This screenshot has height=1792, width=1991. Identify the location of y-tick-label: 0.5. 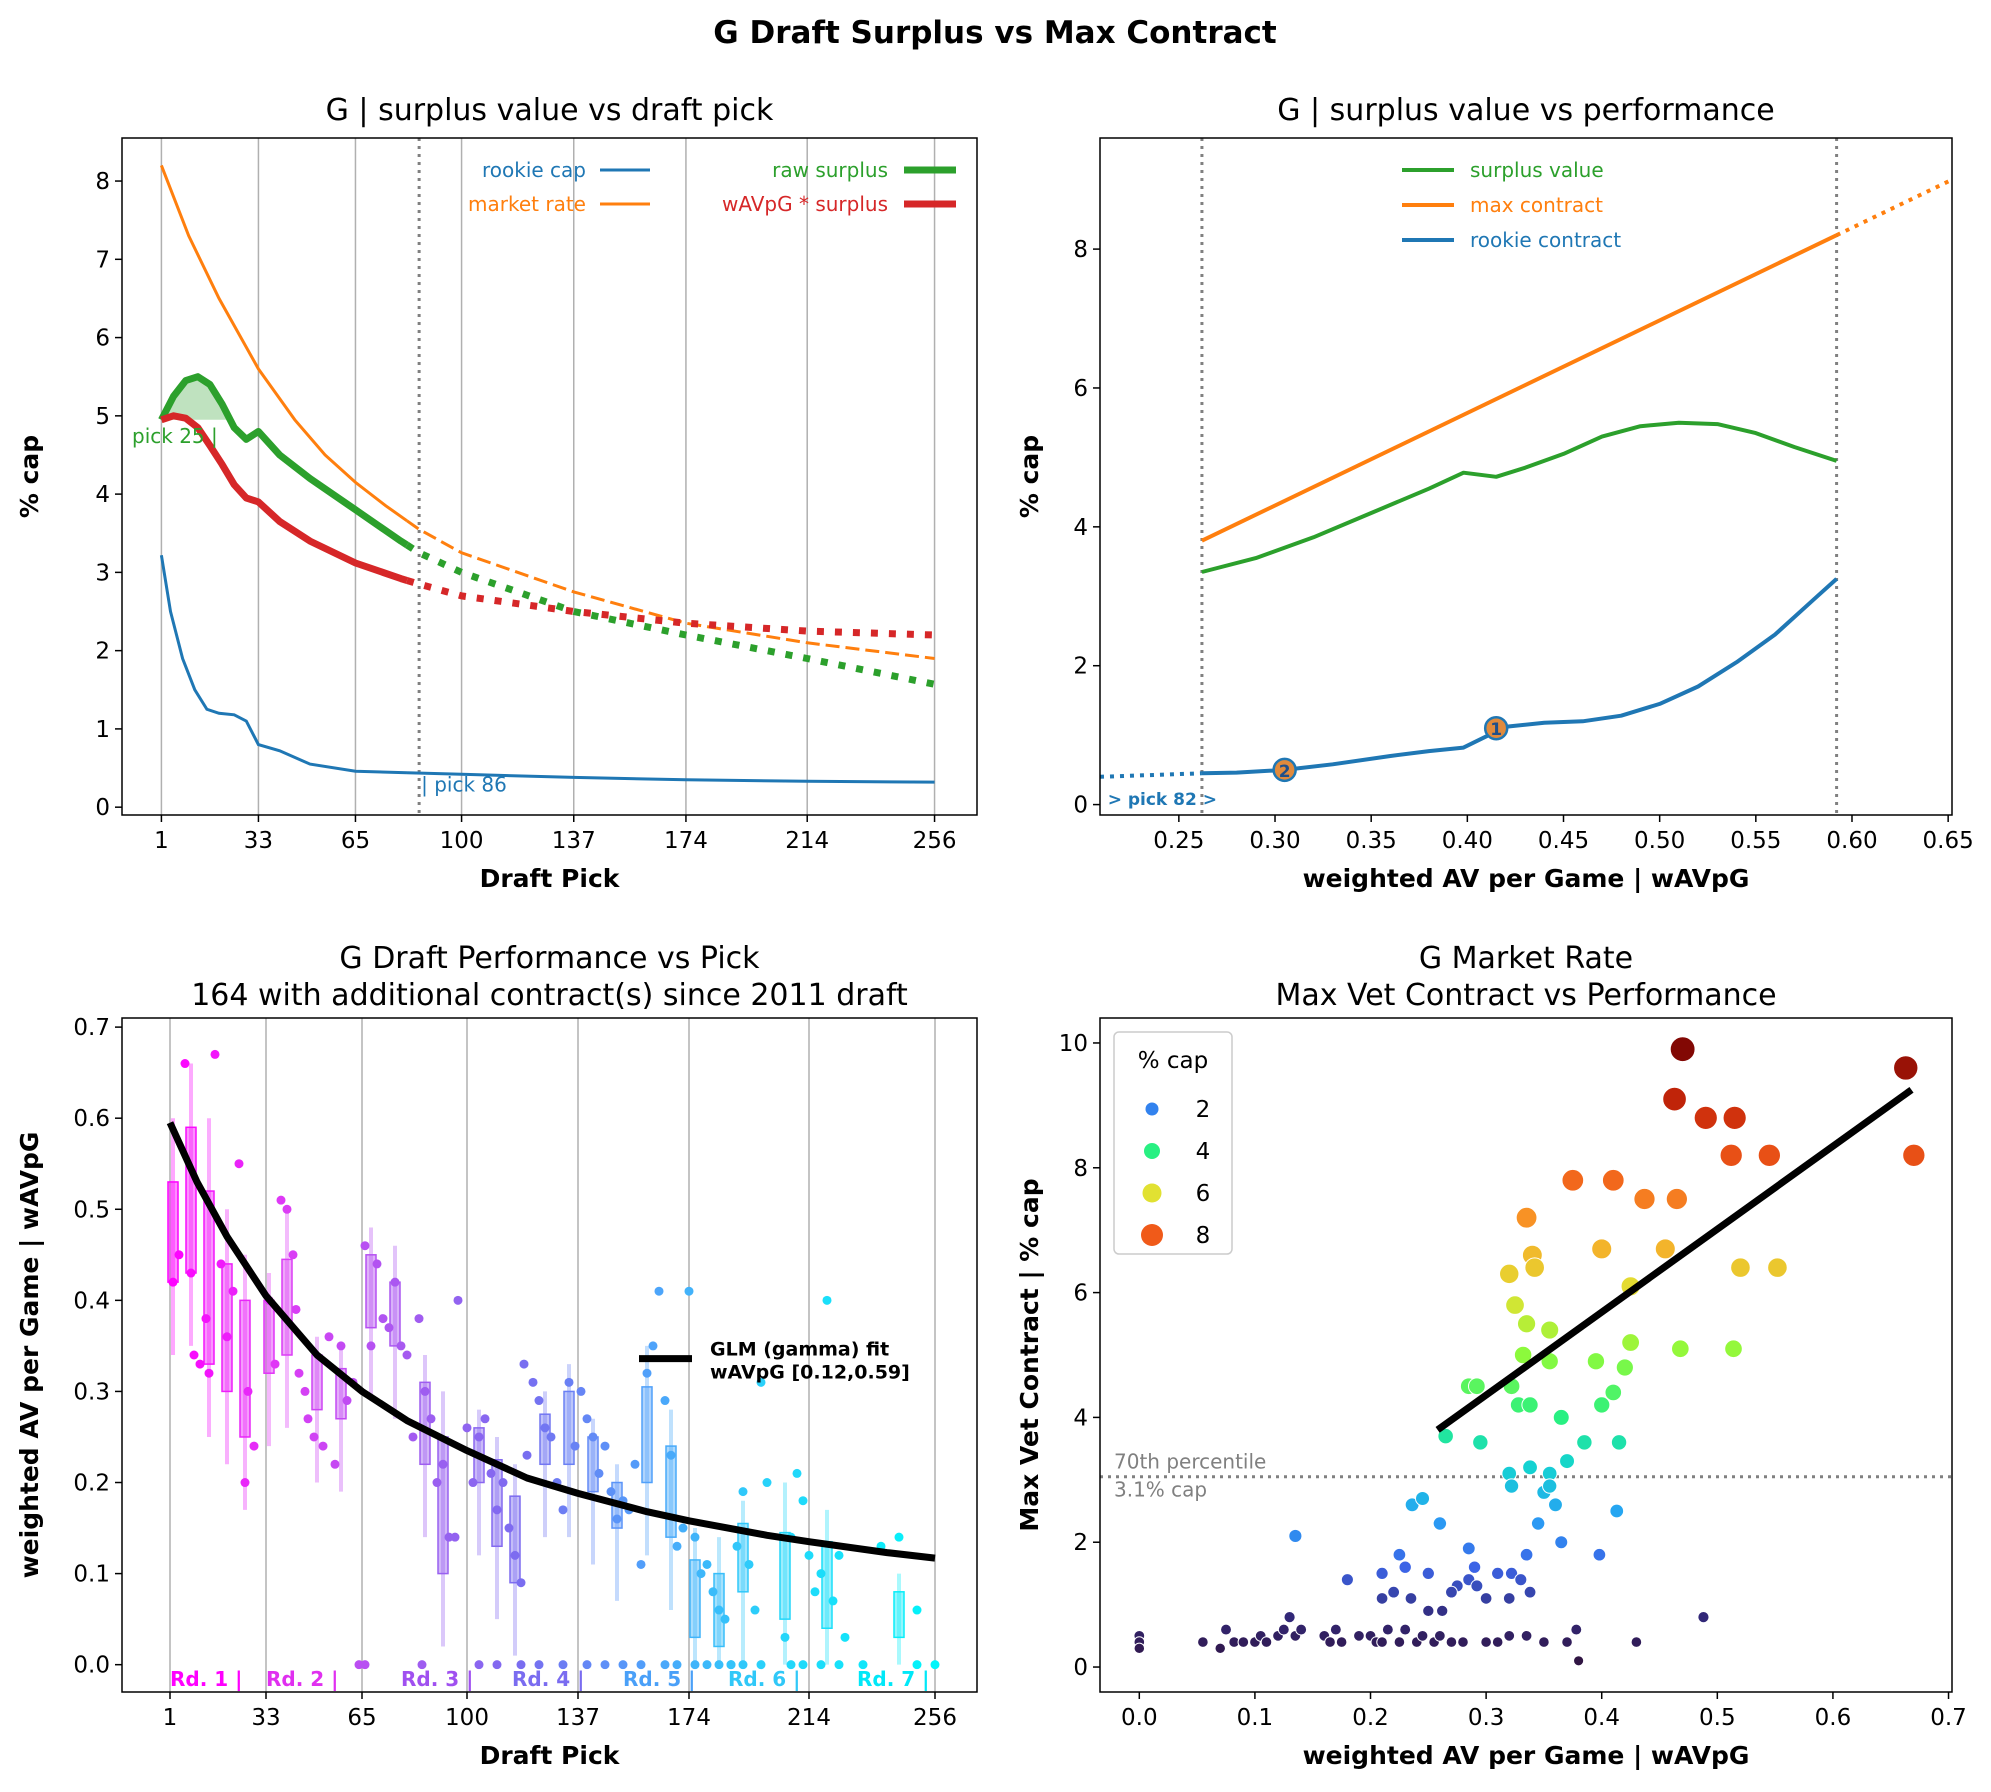
(91, 1210).